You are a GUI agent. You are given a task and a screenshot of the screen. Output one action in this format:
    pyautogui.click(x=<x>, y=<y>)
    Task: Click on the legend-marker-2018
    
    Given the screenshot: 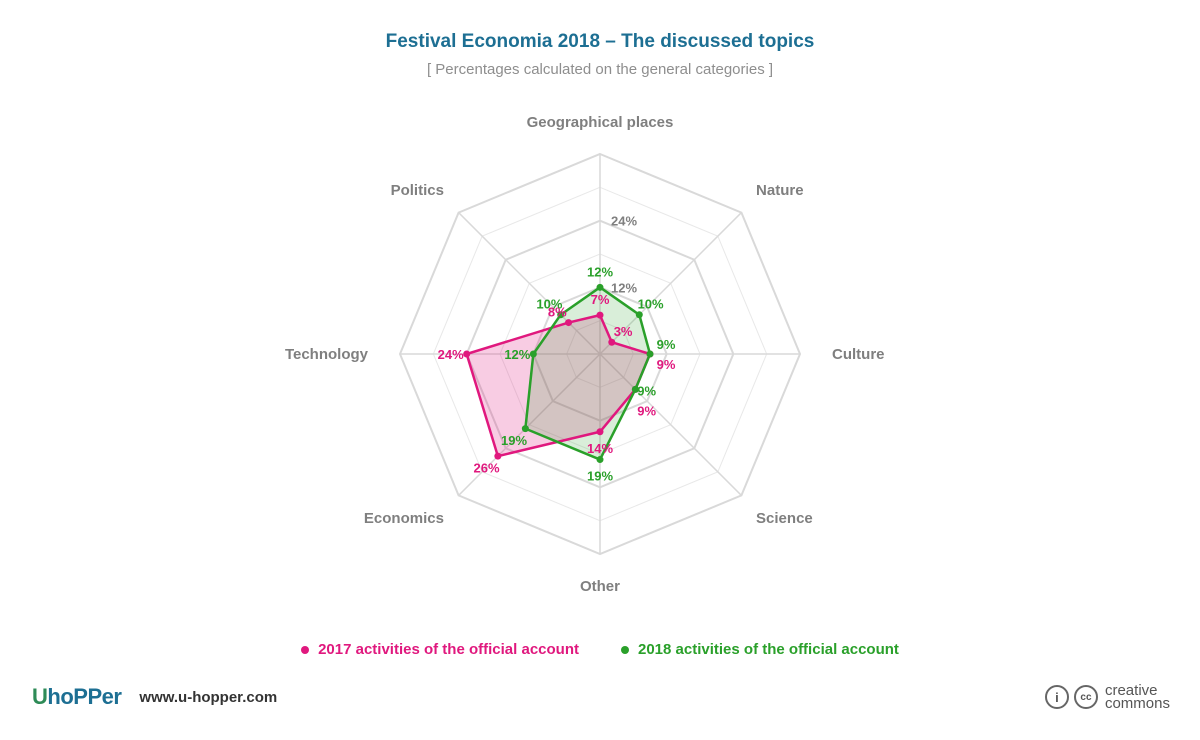 What is the action you would take?
    pyautogui.click(x=625, y=649)
    